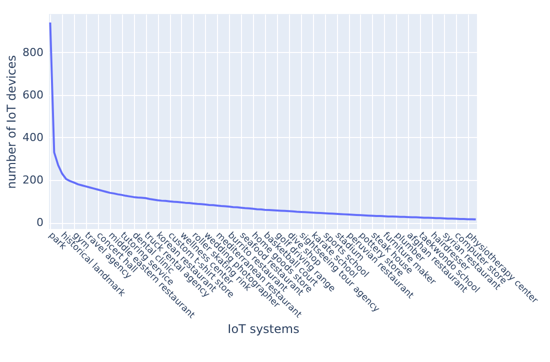 This screenshot has height=362, width=550. I want to click on y-tick-label: 800, so click(33, 52).